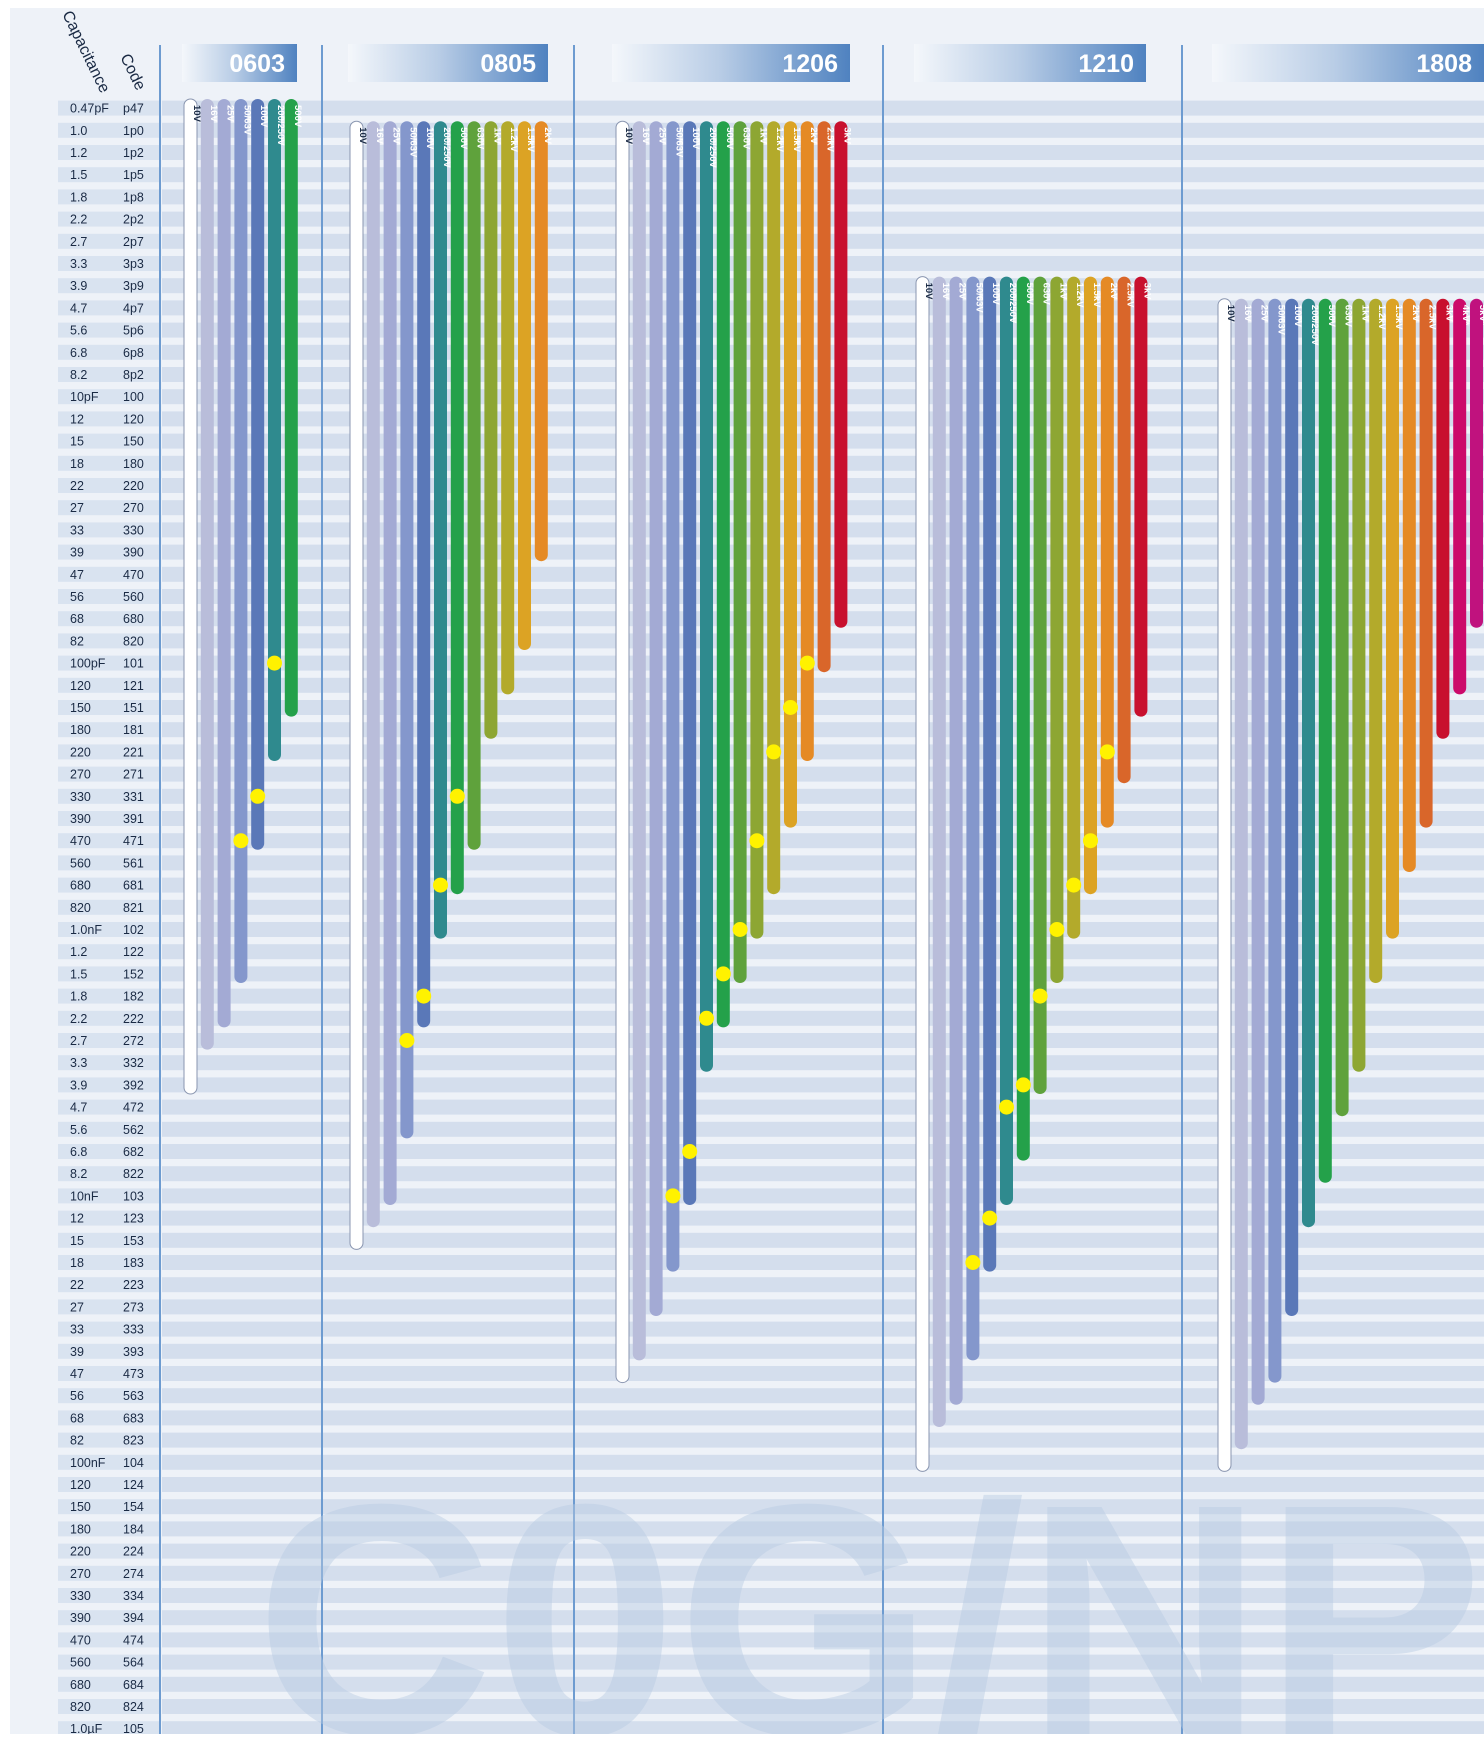  Describe the element at coordinates (133, 397) in the screenshot. I see `code-label: 100` at that location.